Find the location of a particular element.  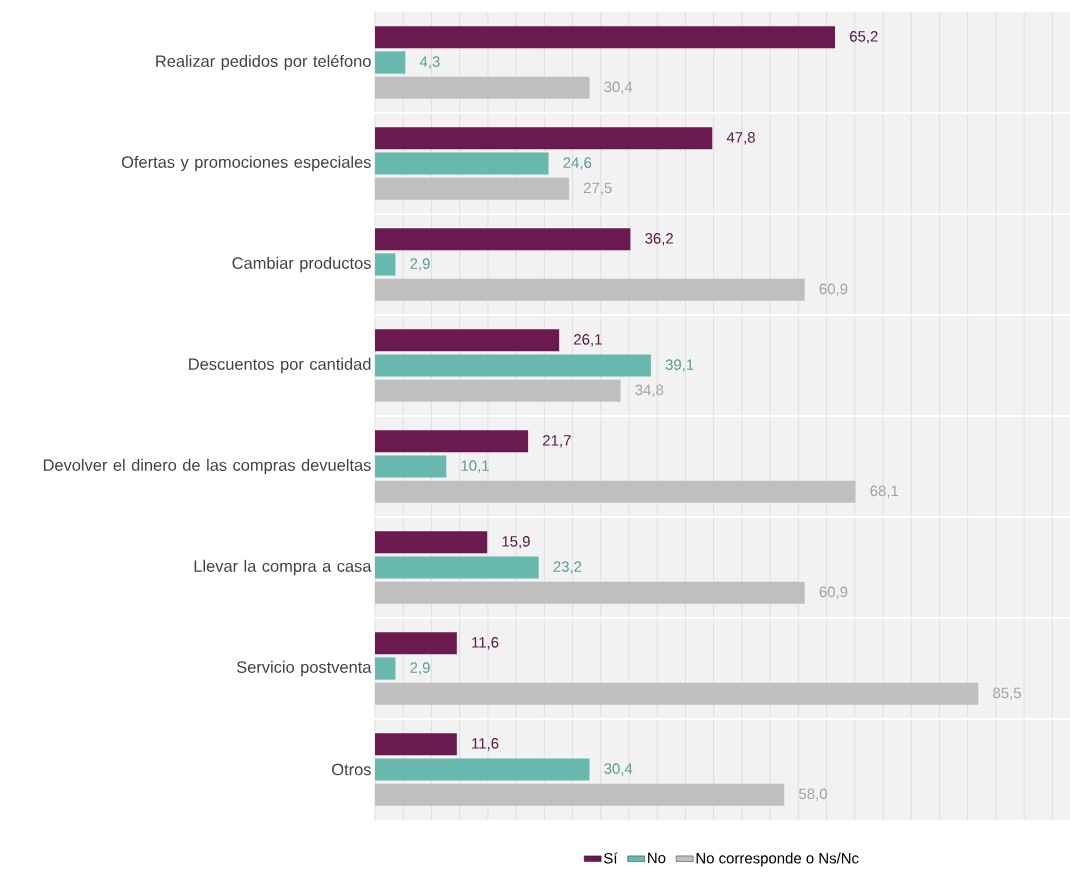

data-label: 21,7 is located at coordinates (557, 441).